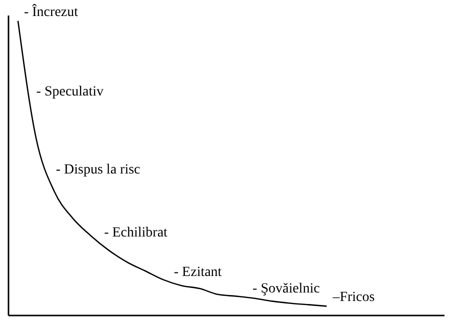 The width and height of the screenshot is (452, 323). Describe the element at coordinates (136, 233) in the screenshot. I see `annotation: - Echilibrat` at that location.